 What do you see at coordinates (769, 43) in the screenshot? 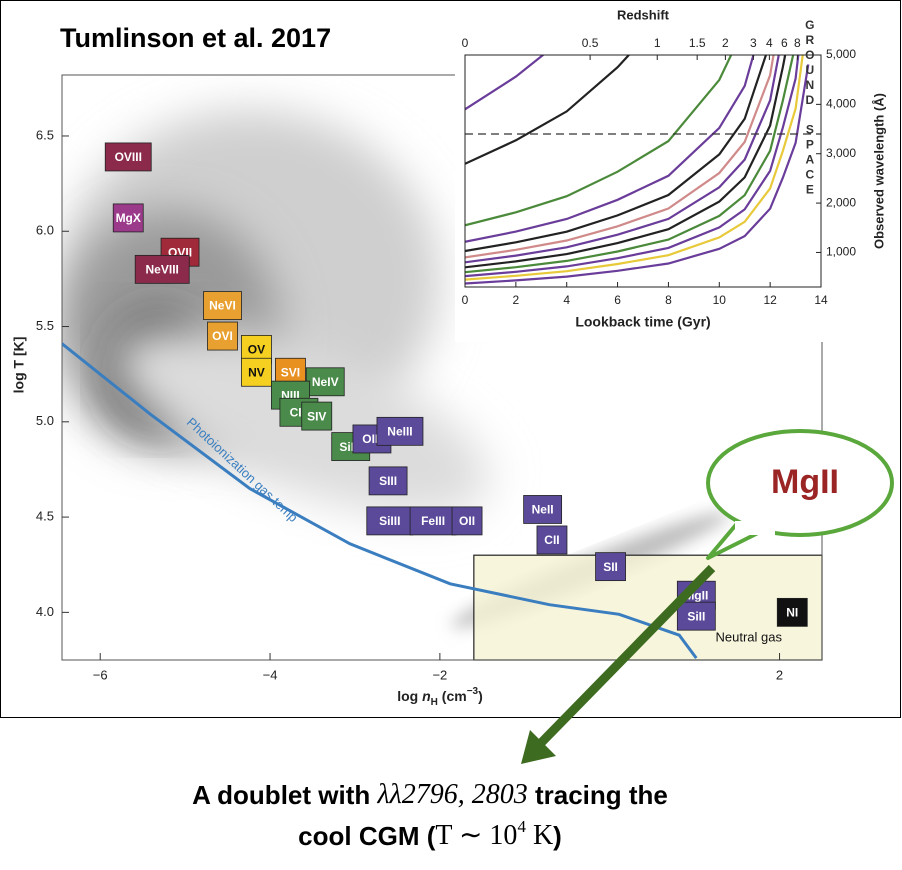
I see `x2-tick-label: 4` at bounding box center [769, 43].